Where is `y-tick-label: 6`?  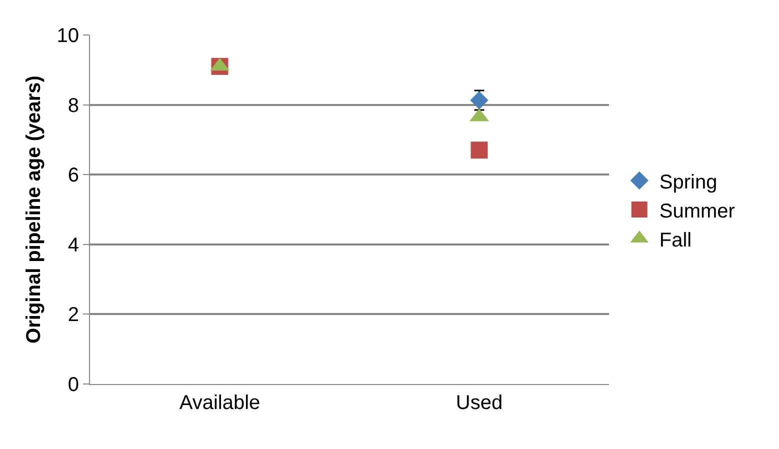
y-tick-label: 6 is located at coordinates (73, 175).